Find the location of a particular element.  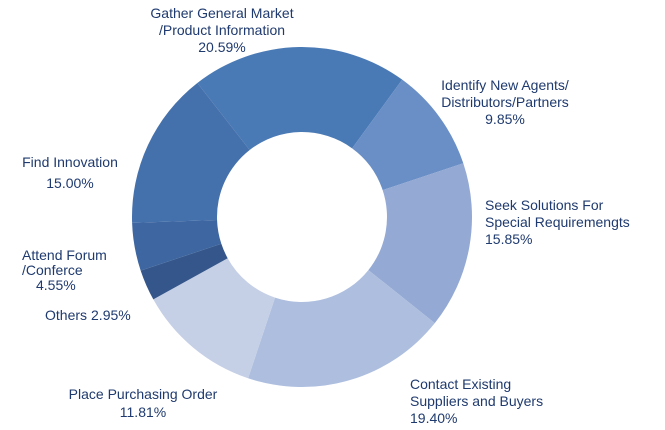

label-line: Gather General Market is located at coordinates (221, 13).